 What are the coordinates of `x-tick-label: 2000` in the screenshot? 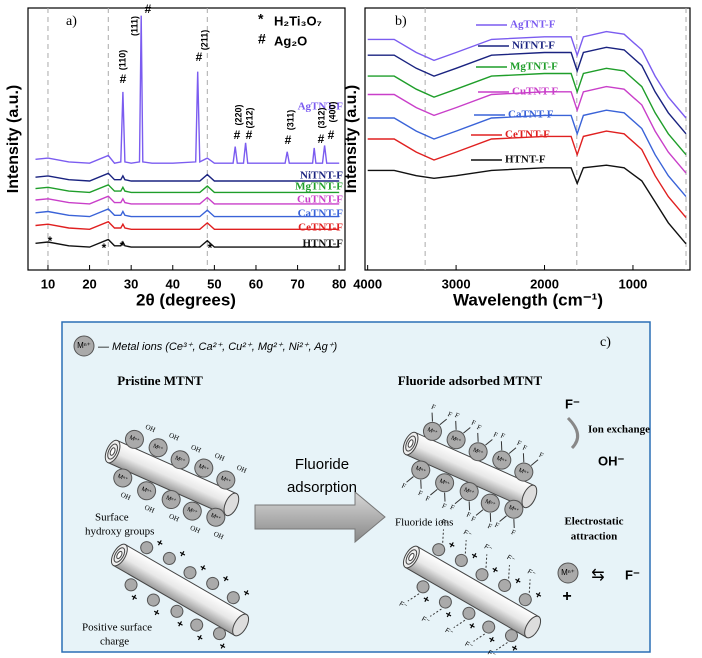 It's located at (544, 283).